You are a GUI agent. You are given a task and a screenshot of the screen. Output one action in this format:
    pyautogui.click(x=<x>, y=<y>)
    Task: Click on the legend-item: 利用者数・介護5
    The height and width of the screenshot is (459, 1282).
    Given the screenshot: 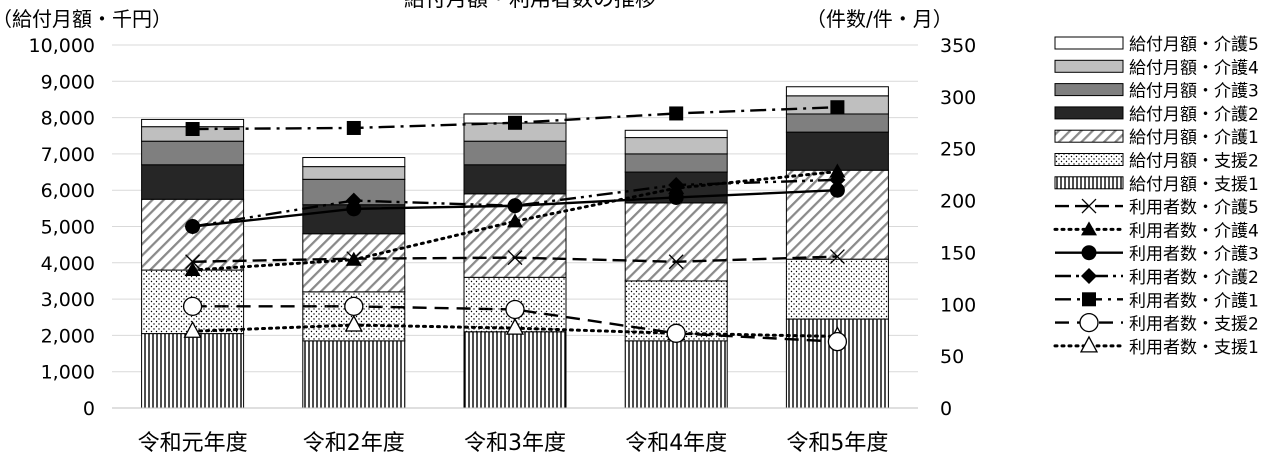 What is the action you would take?
    pyautogui.click(x=1157, y=208)
    